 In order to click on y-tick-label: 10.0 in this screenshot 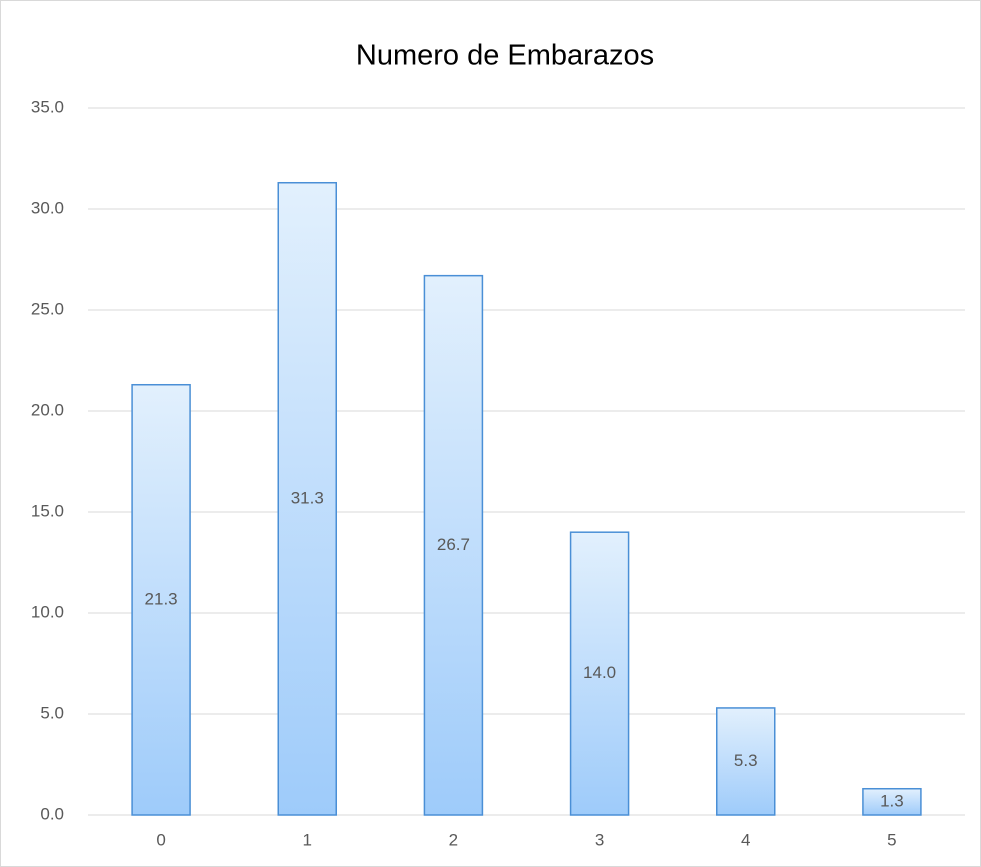, I will do `click(47, 611)`.